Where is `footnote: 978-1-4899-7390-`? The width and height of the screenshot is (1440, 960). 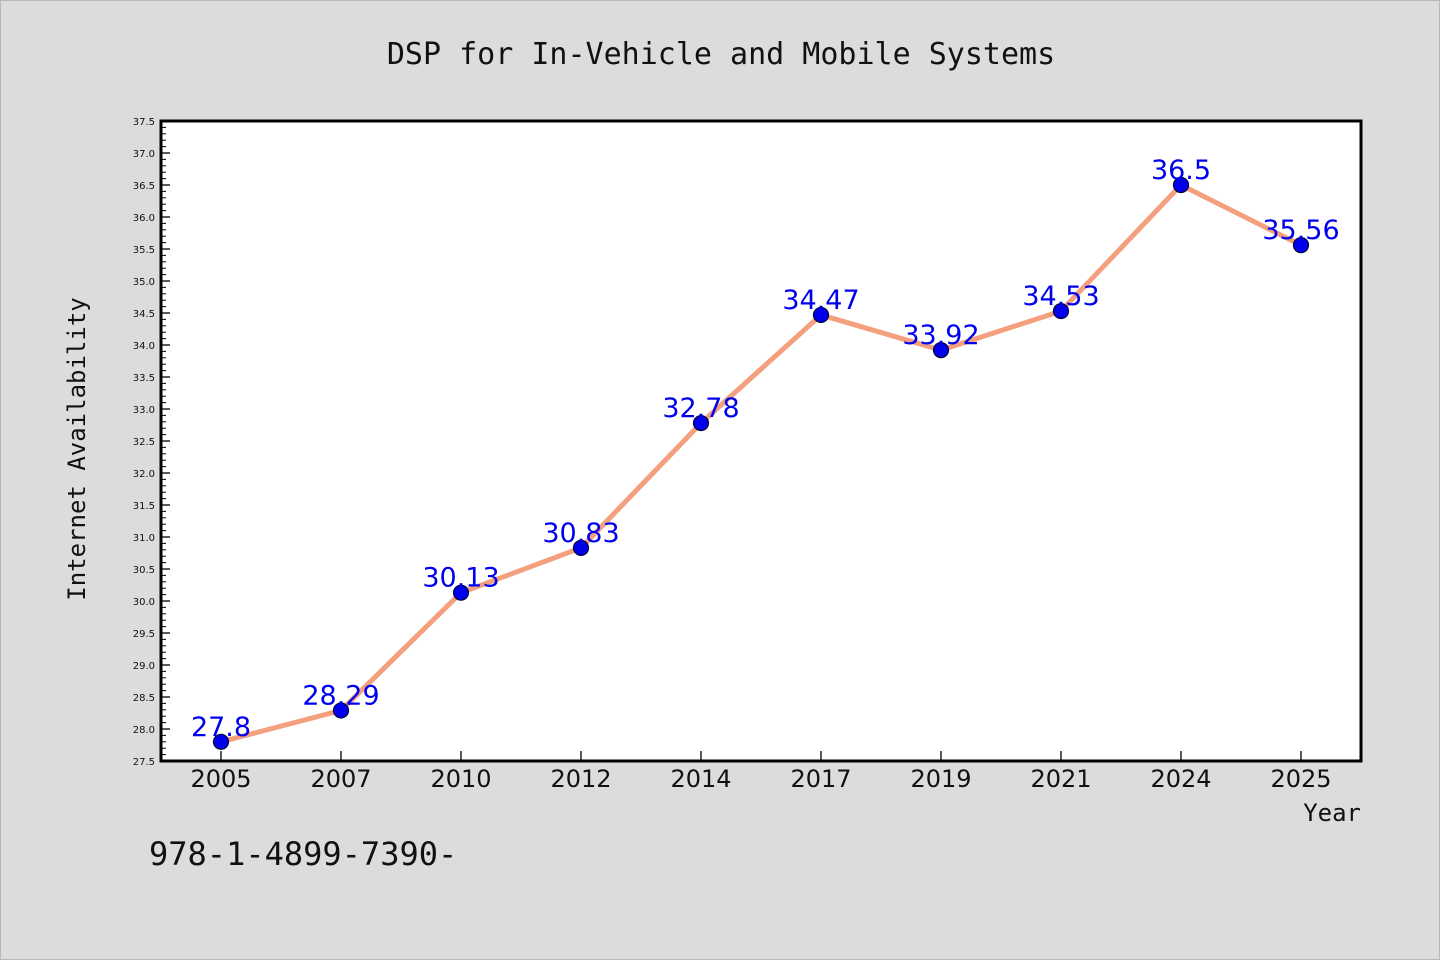 footnote: 978-1-4899-7390- is located at coordinates (303, 854).